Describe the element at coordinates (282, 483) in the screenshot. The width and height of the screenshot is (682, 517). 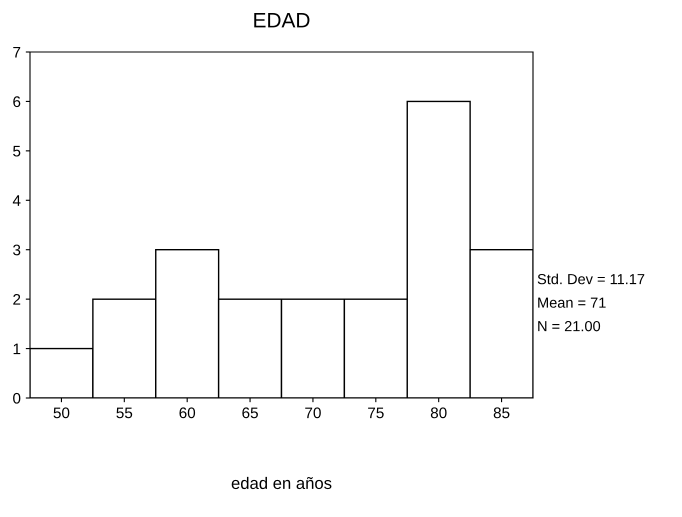
I see `x-axis-title: edad en años` at that location.